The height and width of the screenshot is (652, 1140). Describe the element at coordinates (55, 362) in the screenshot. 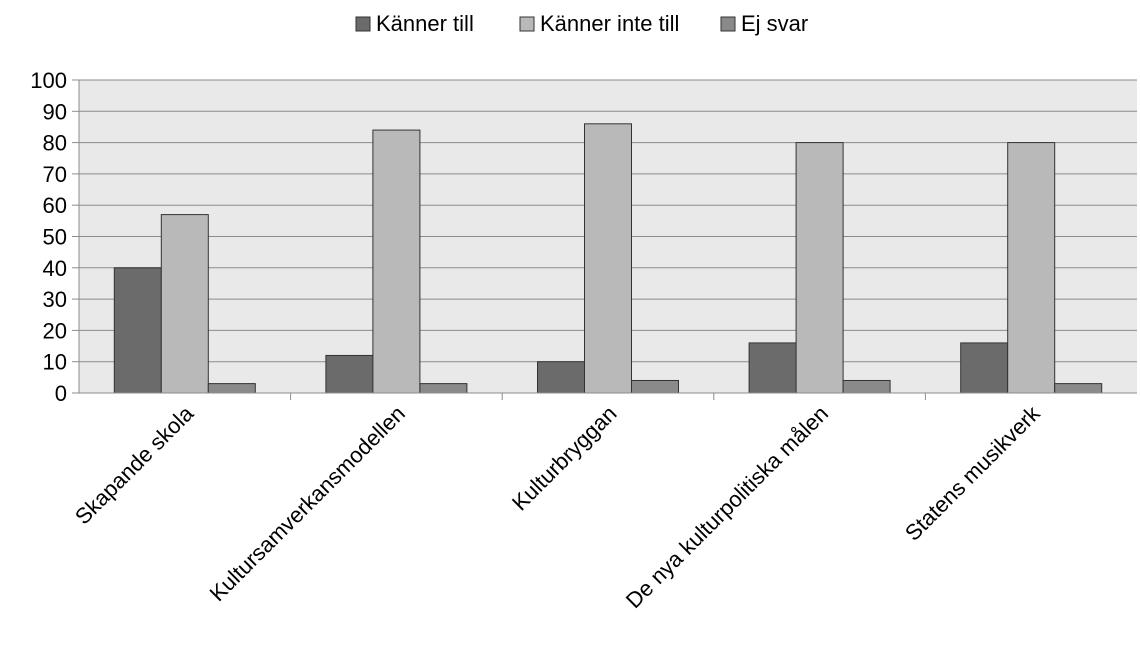

I see `y-tick-label: 10` at that location.